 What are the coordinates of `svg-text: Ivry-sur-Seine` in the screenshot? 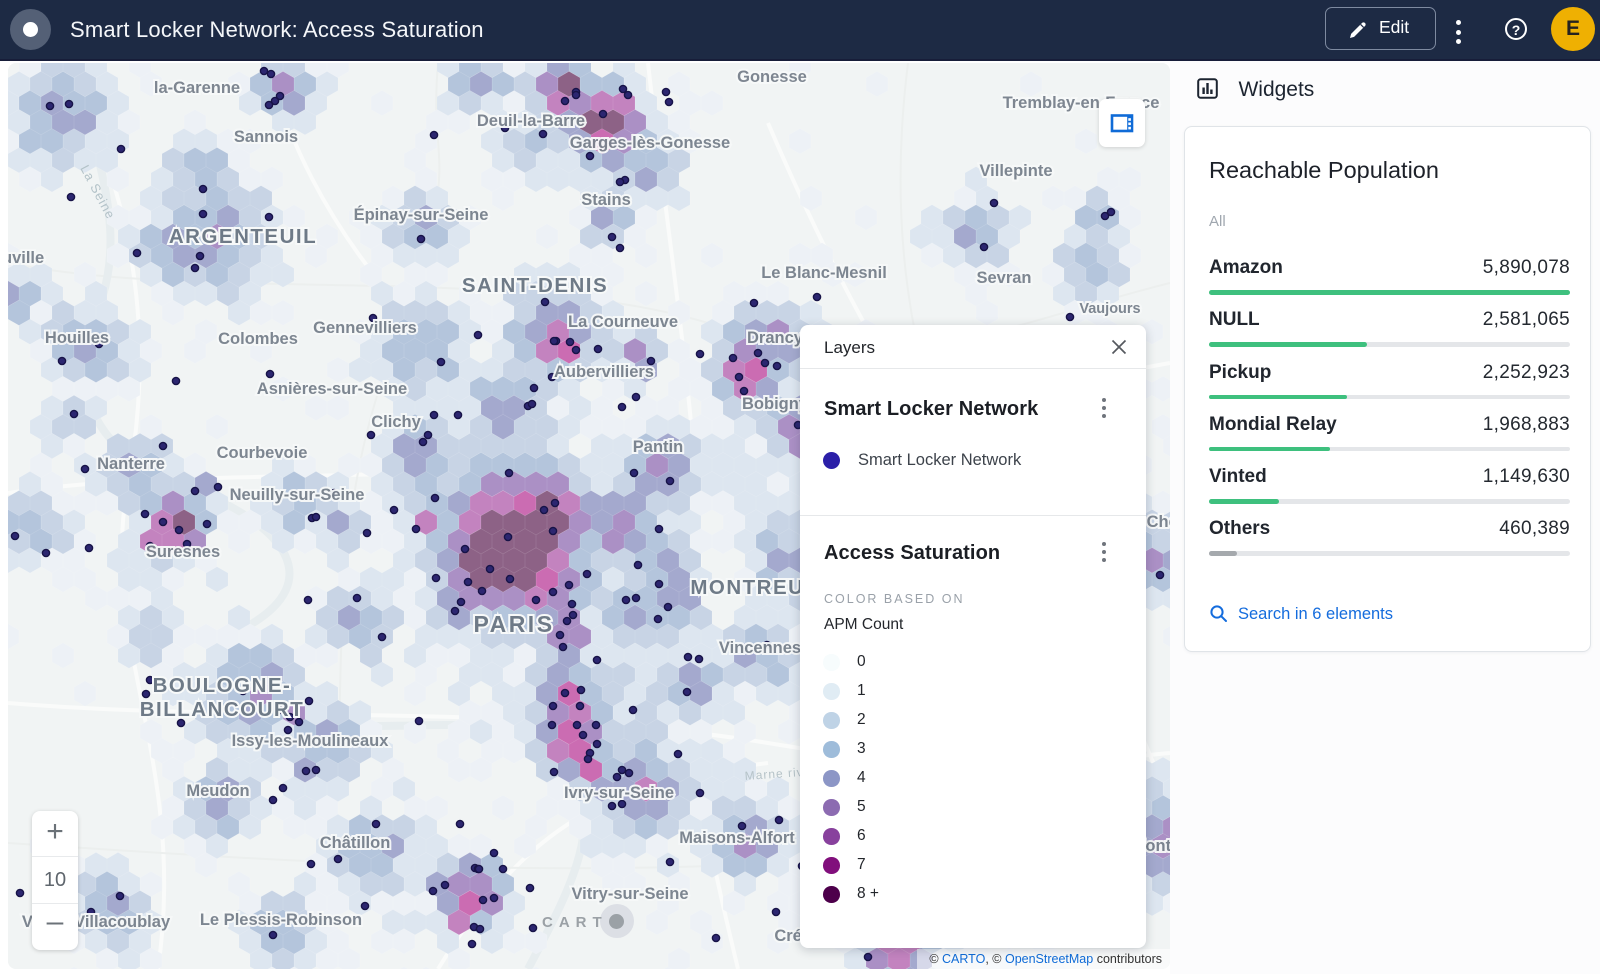 It's located at (619, 793).